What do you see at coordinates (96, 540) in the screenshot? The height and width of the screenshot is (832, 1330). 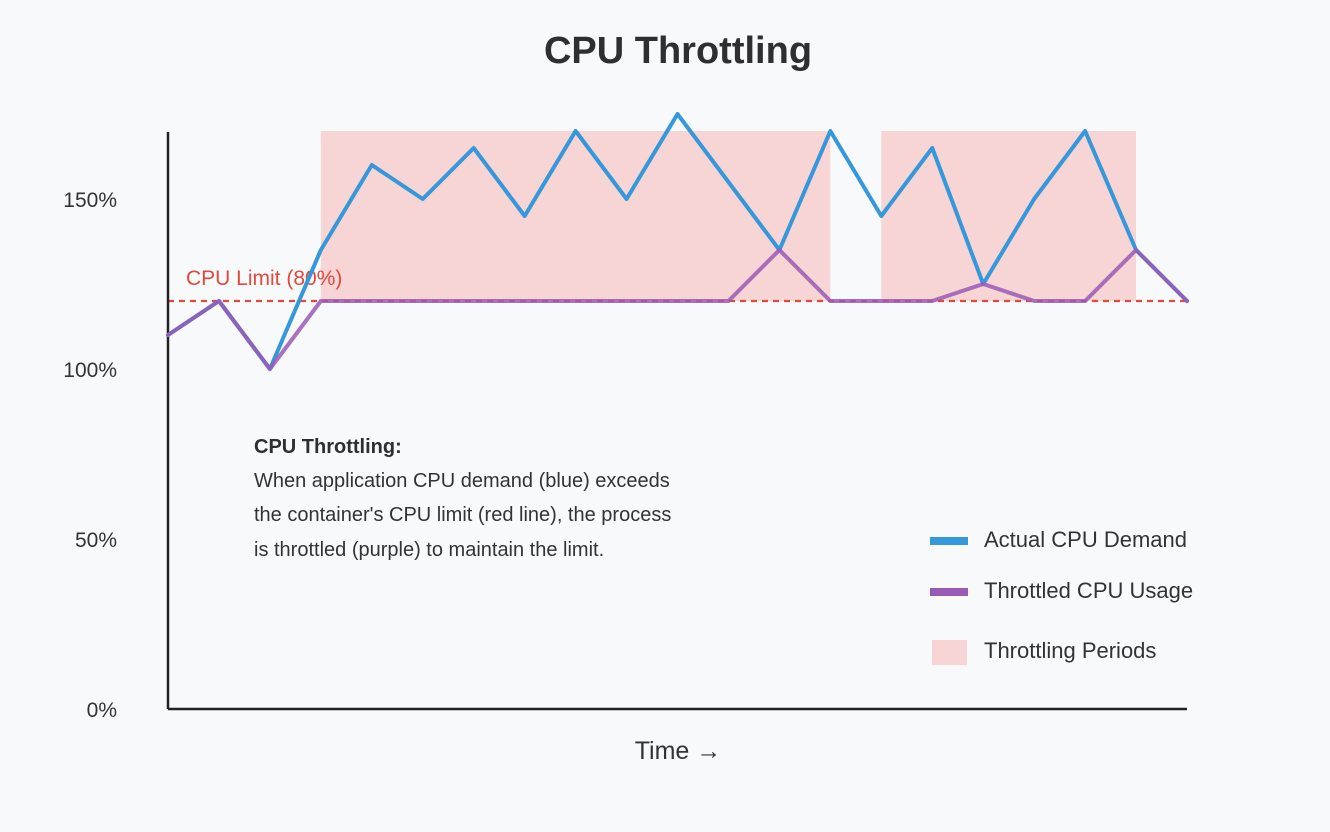 I see `y-tick-label-2: 50%` at bounding box center [96, 540].